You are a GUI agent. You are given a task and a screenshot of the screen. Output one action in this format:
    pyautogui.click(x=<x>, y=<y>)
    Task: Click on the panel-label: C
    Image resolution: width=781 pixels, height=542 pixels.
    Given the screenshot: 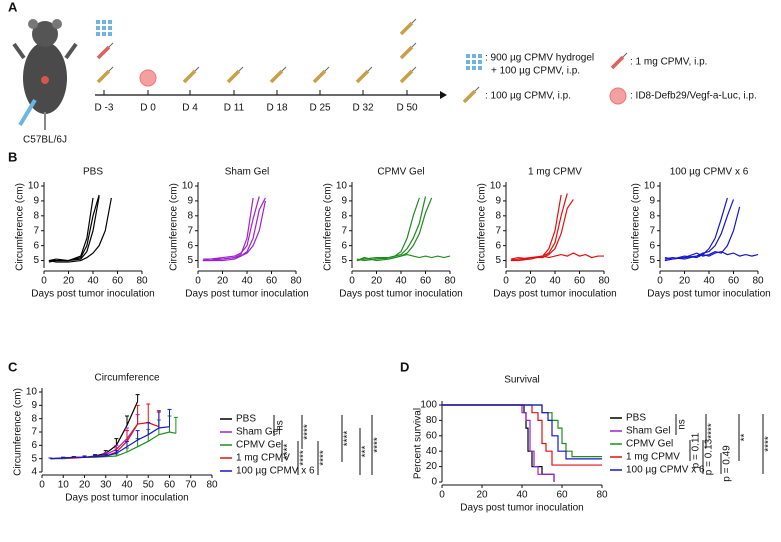 What is the action you would take?
    pyautogui.click(x=13, y=366)
    